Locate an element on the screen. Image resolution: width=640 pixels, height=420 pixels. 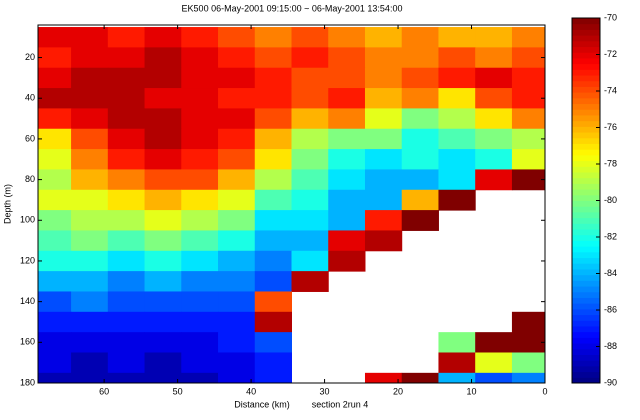
colorbar-tick-label: -82 is located at coordinates (610, 236).